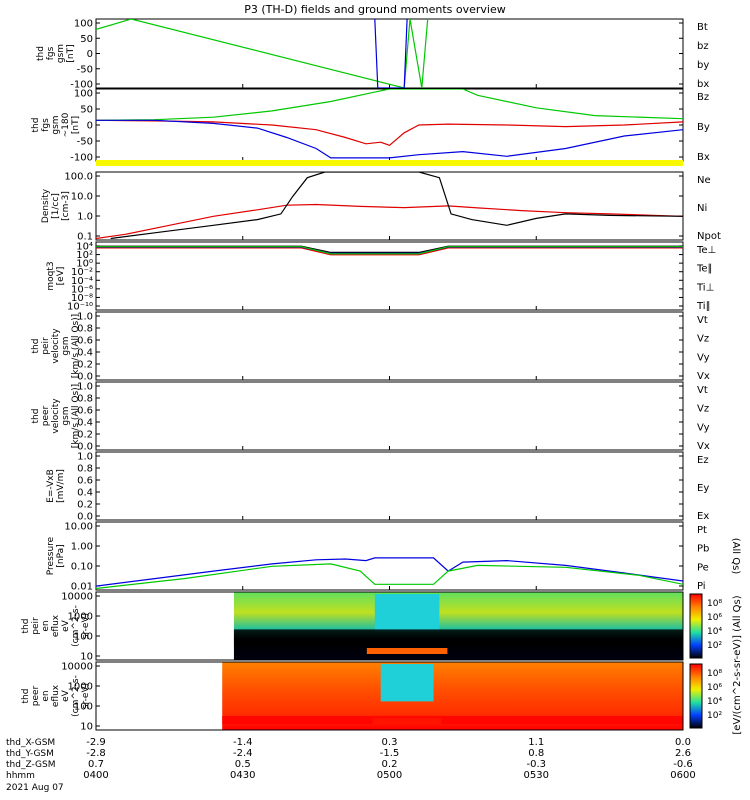  What do you see at coordinates (703, 84) in the screenshot?
I see `legend-bx: bx` at bounding box center [703, 84].